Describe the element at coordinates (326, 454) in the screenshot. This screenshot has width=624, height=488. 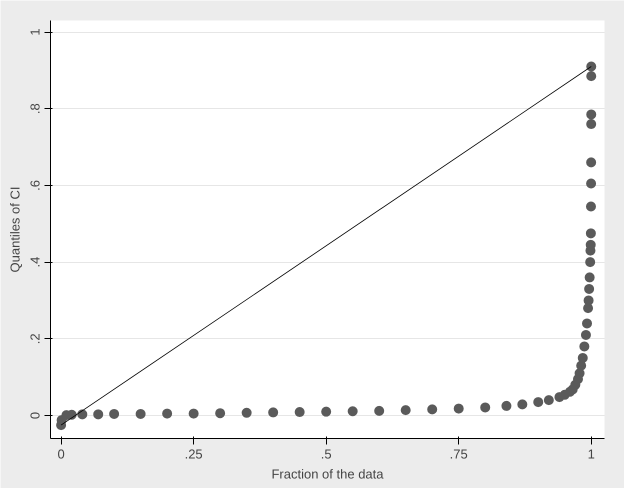
I see `x-tick-label: .5` at that location.